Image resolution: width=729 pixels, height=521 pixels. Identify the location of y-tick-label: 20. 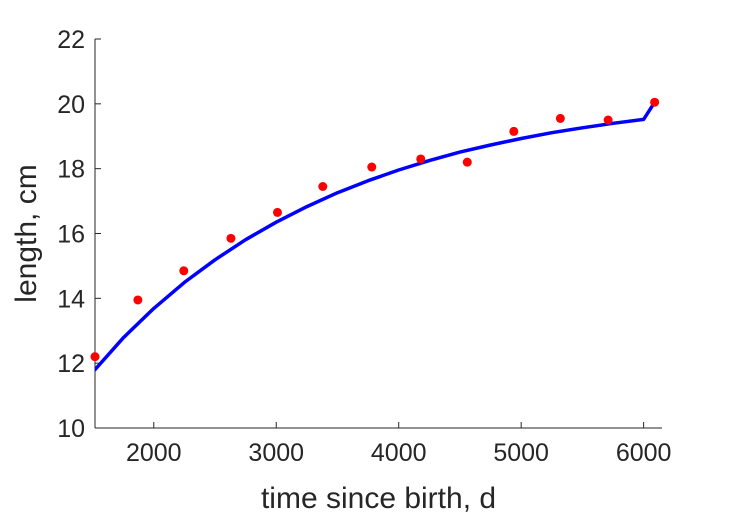
(71, 105).